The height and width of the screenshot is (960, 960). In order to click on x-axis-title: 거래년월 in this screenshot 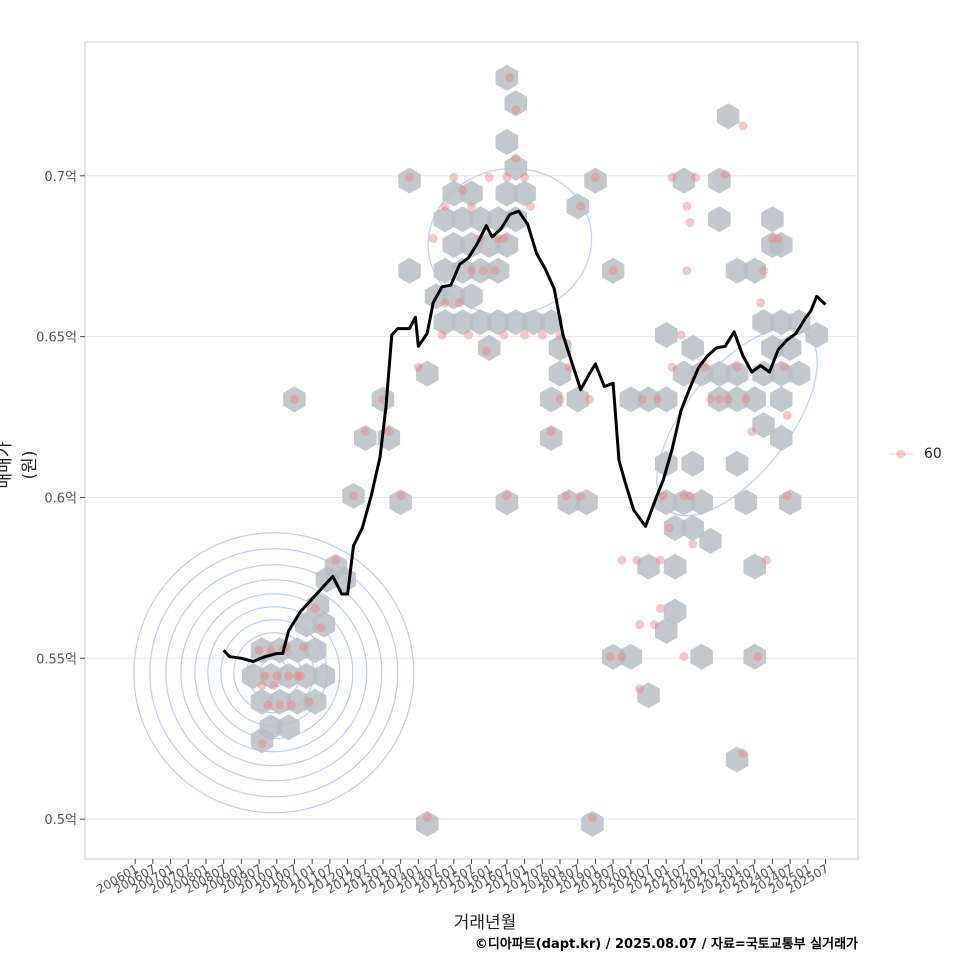, I will do `click(485, 923)`.